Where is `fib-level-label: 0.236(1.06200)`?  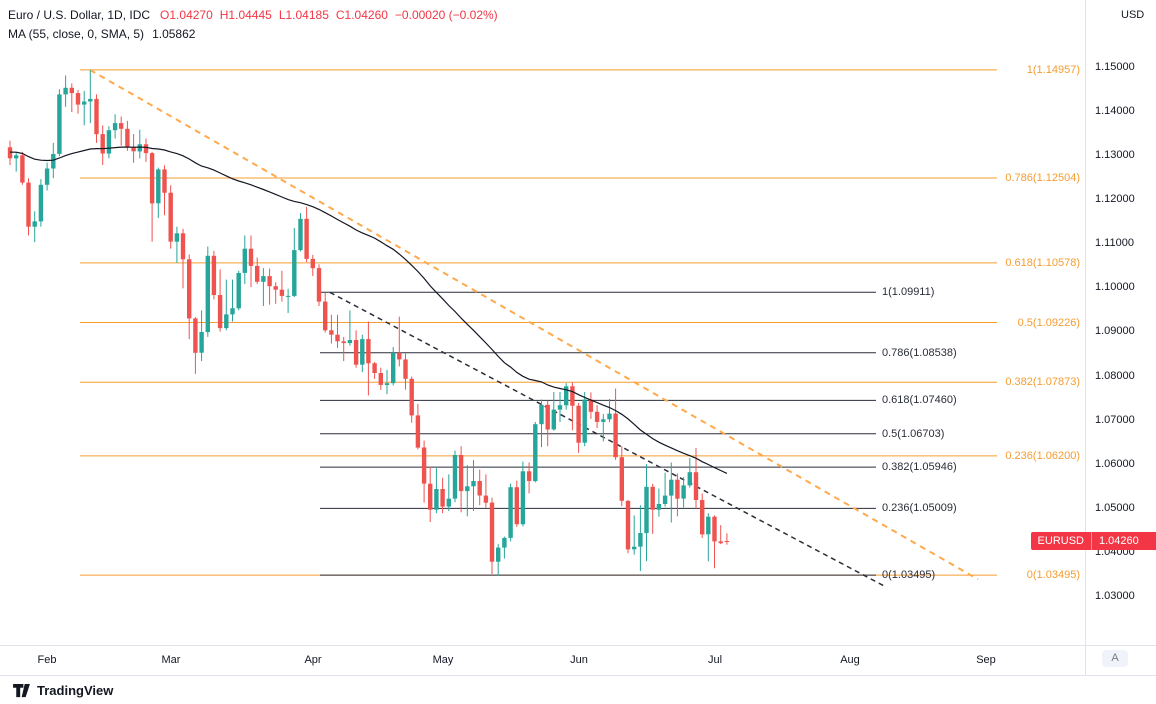
fib-level-label: 0.236(1.06200) is located at coordinates (1042, 456).